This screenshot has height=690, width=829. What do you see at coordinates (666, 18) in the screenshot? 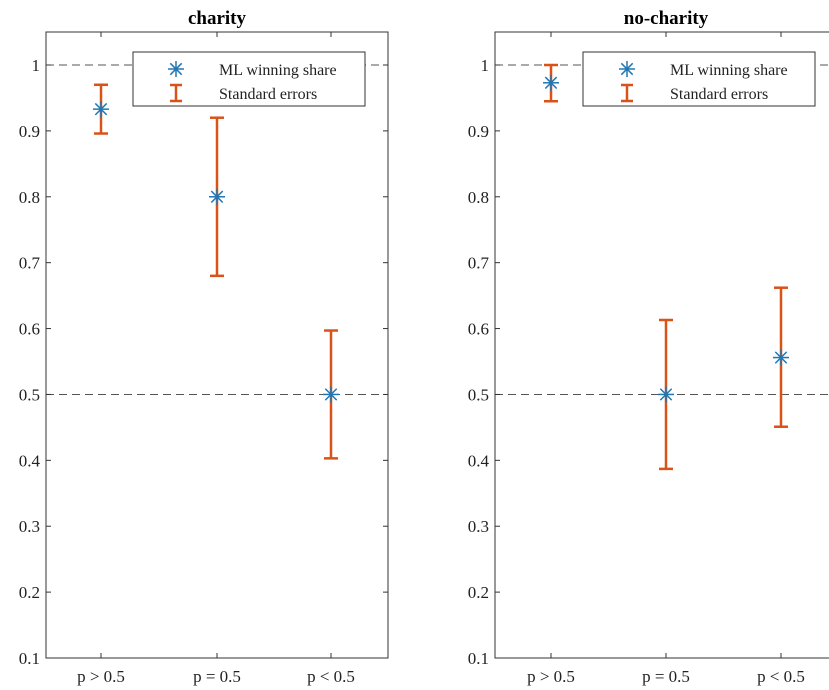
I see `chart-title: no-charity` at bounding box center [666, 18].